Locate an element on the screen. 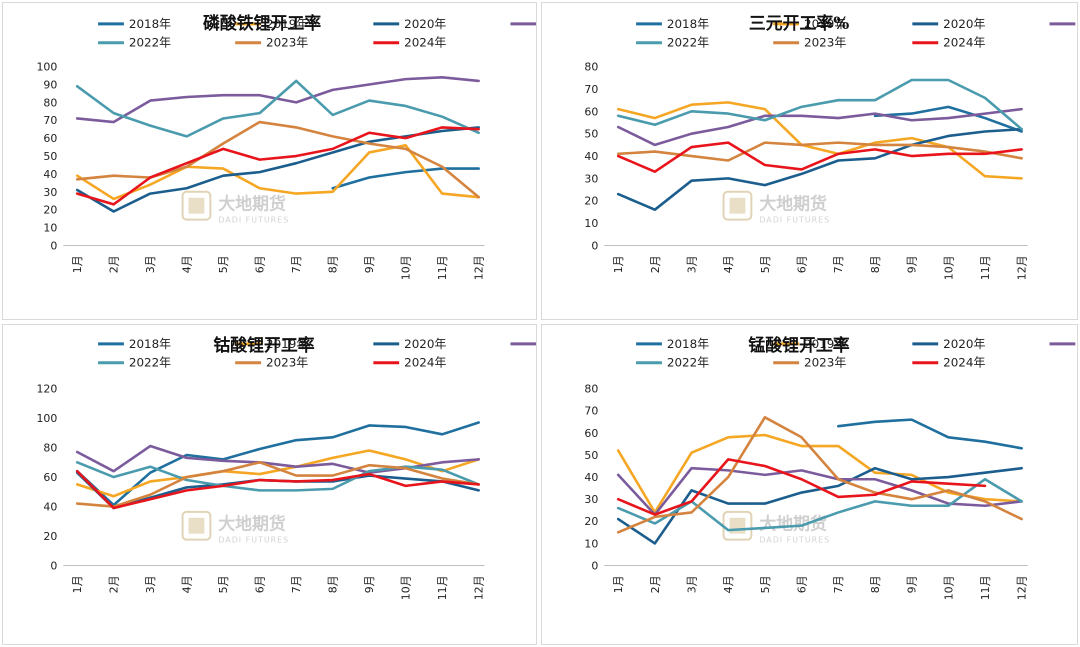  x-tick-label: 5月 is located at coordinates (765, 584).